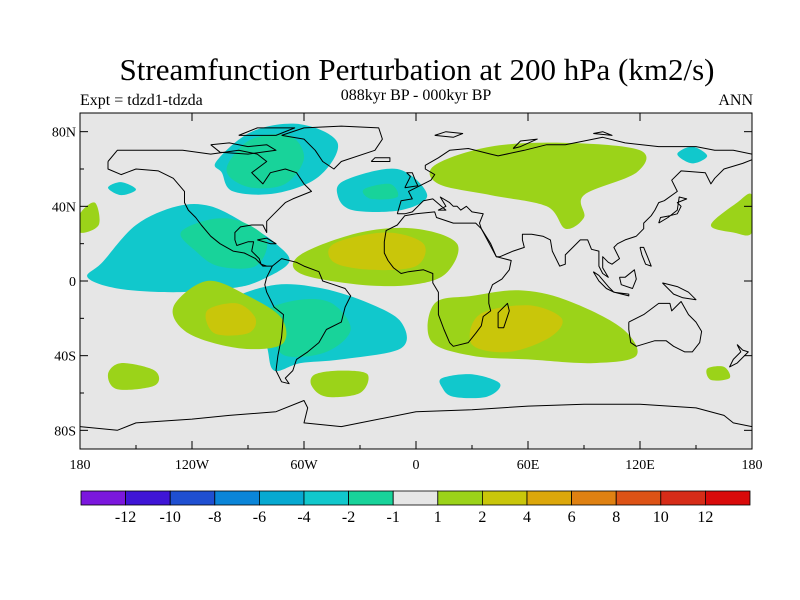 This screenshot has width=800, height=600. What do you see at coordinates (192, 465) in the screenshot?
I see `x-tick-label-1: 120W` at bounding box center [192, 465].